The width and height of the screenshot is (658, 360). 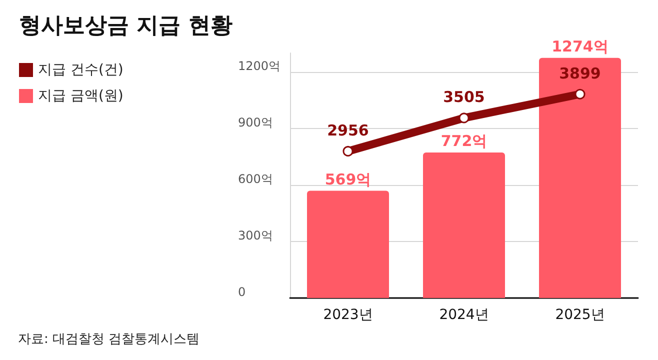 What do you see at coordinates (464, 141) in the screenshot?
I see `data-label: 772억` at bounding box center [464, 141].